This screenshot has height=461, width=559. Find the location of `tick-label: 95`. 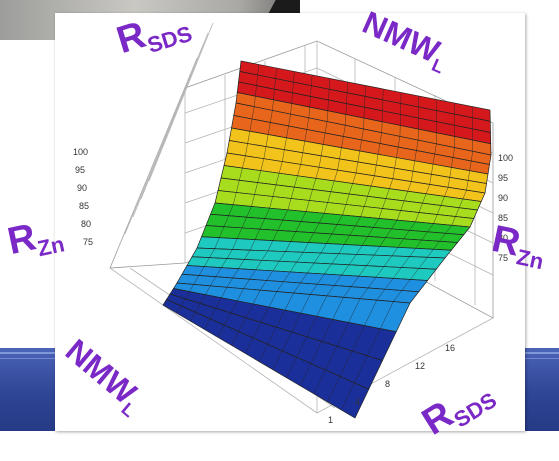

tick-label: 95 is located at coordinates (80, 170).